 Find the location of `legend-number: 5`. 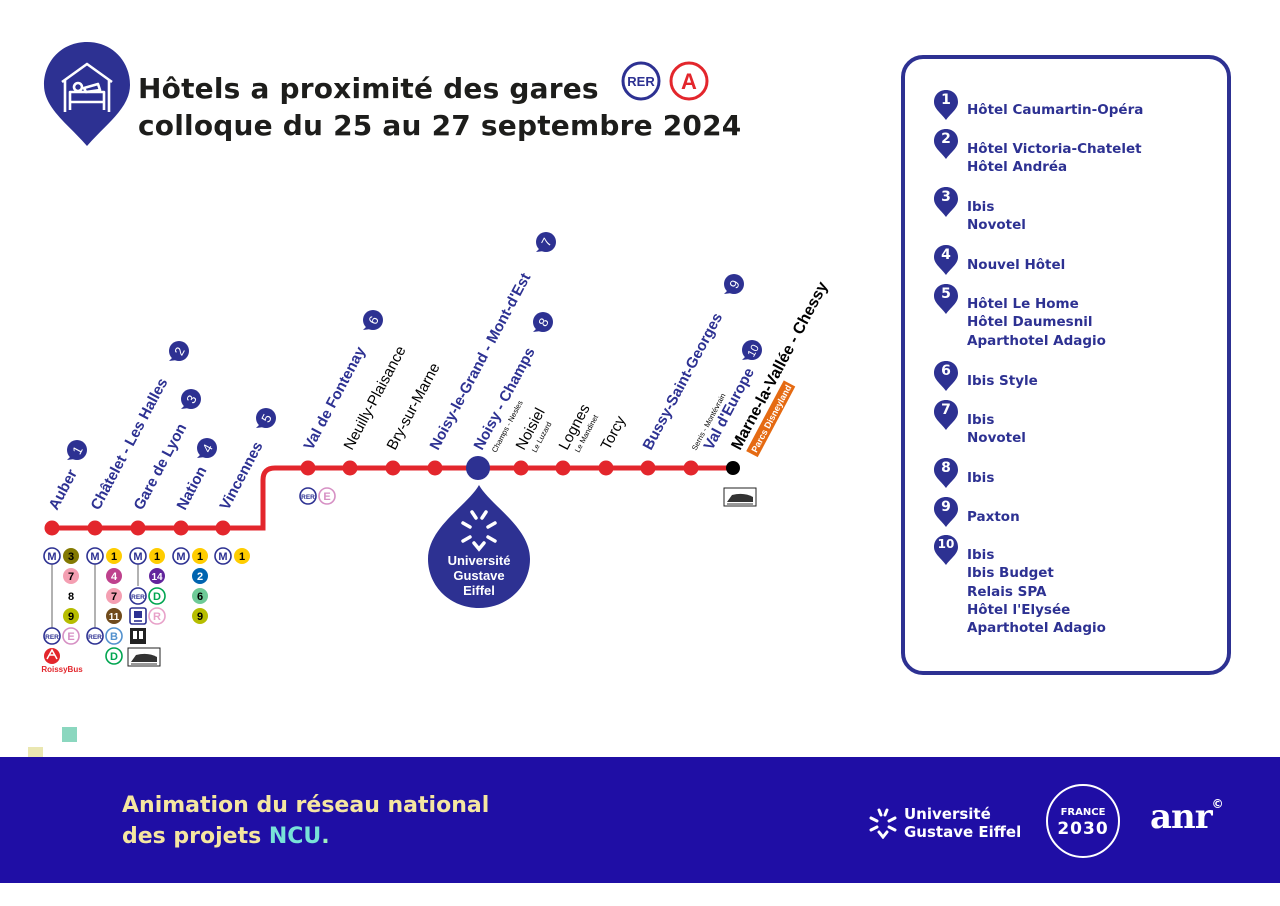

legend-number: 5 is located at coordinates (946, 294).